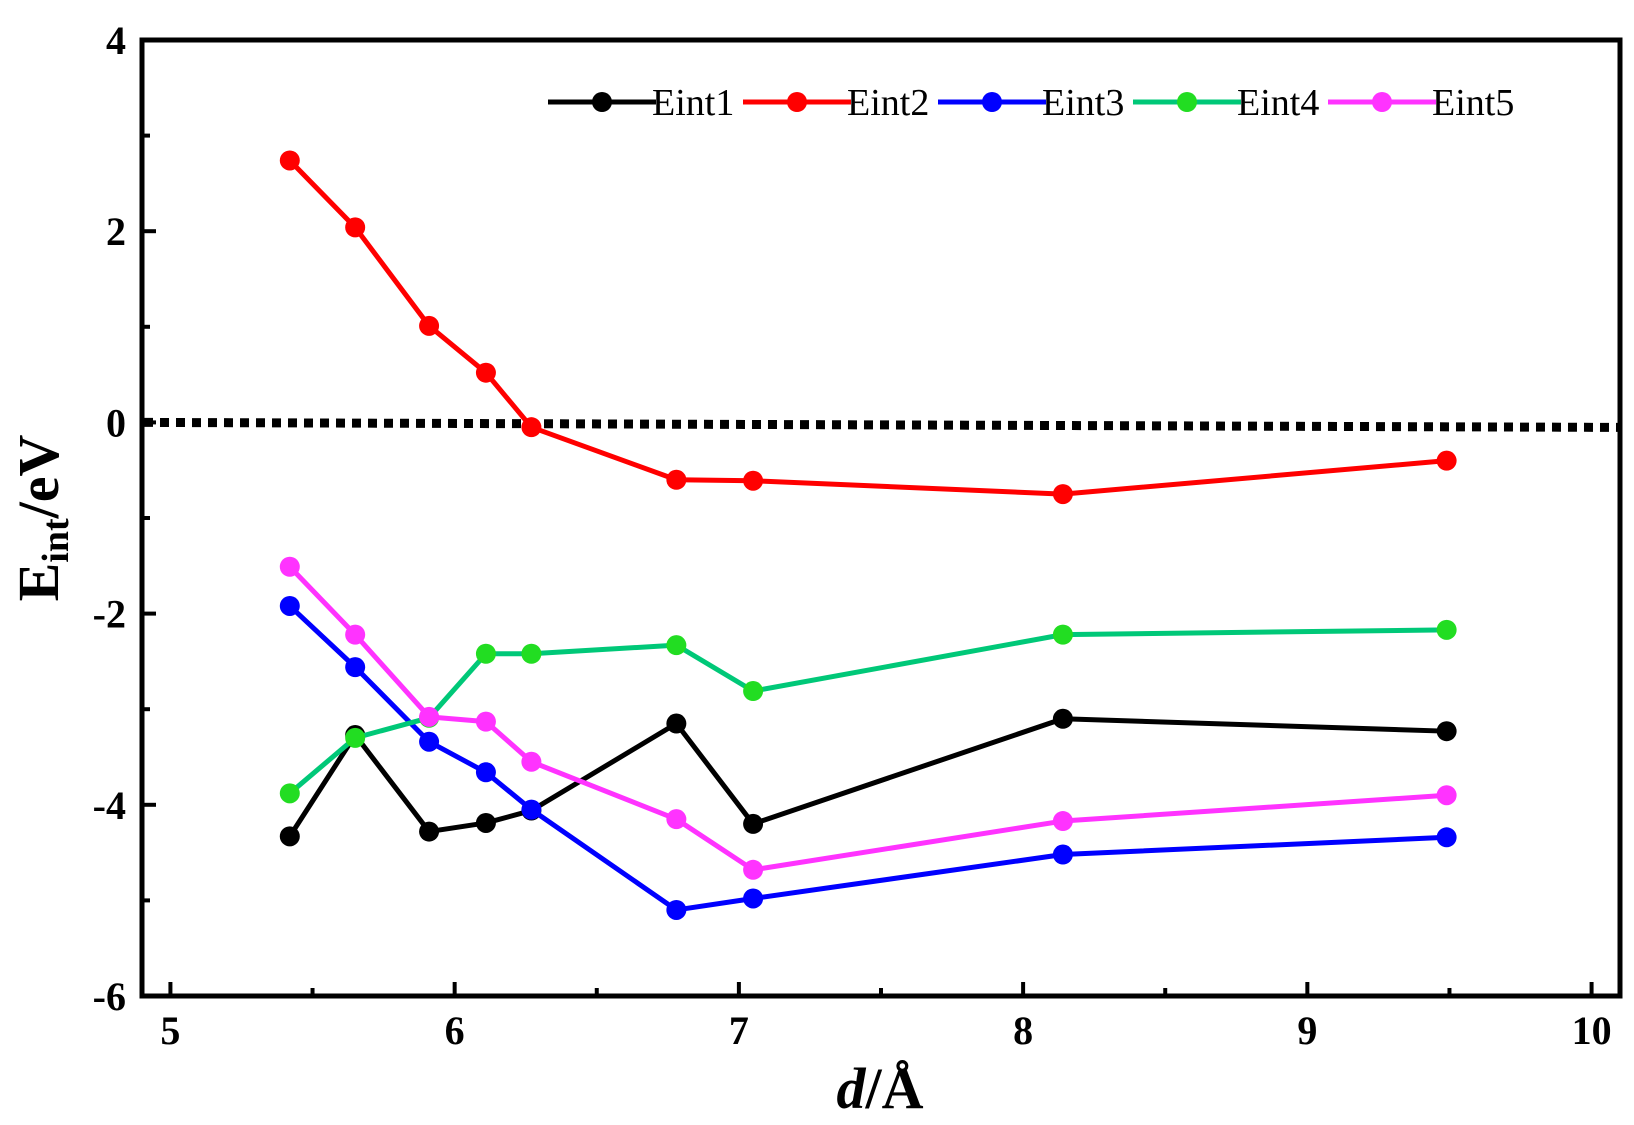 This screenshot has width=1634, height=1125. I want to click on legend: Eint1 Eint2 Eint3 Eint4 Eint5, so click(1031, 103).